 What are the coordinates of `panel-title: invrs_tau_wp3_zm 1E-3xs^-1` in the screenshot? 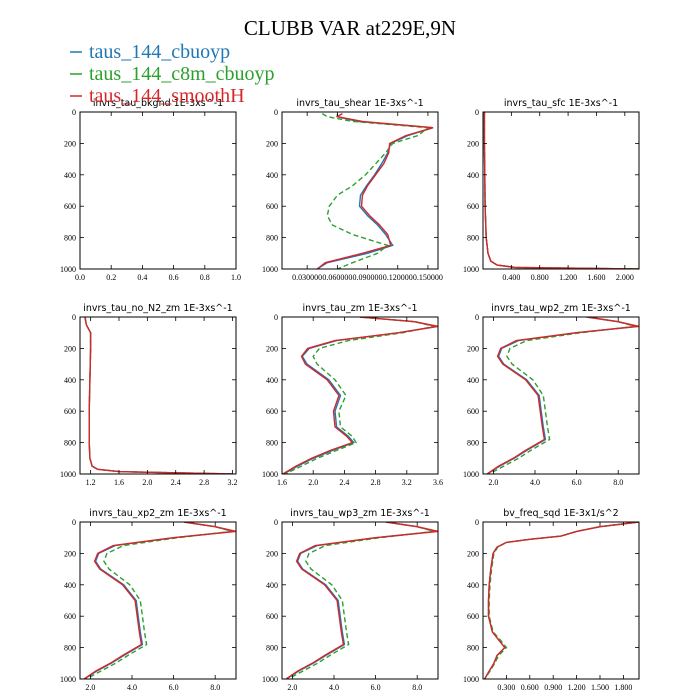 It's located at (360, 513).